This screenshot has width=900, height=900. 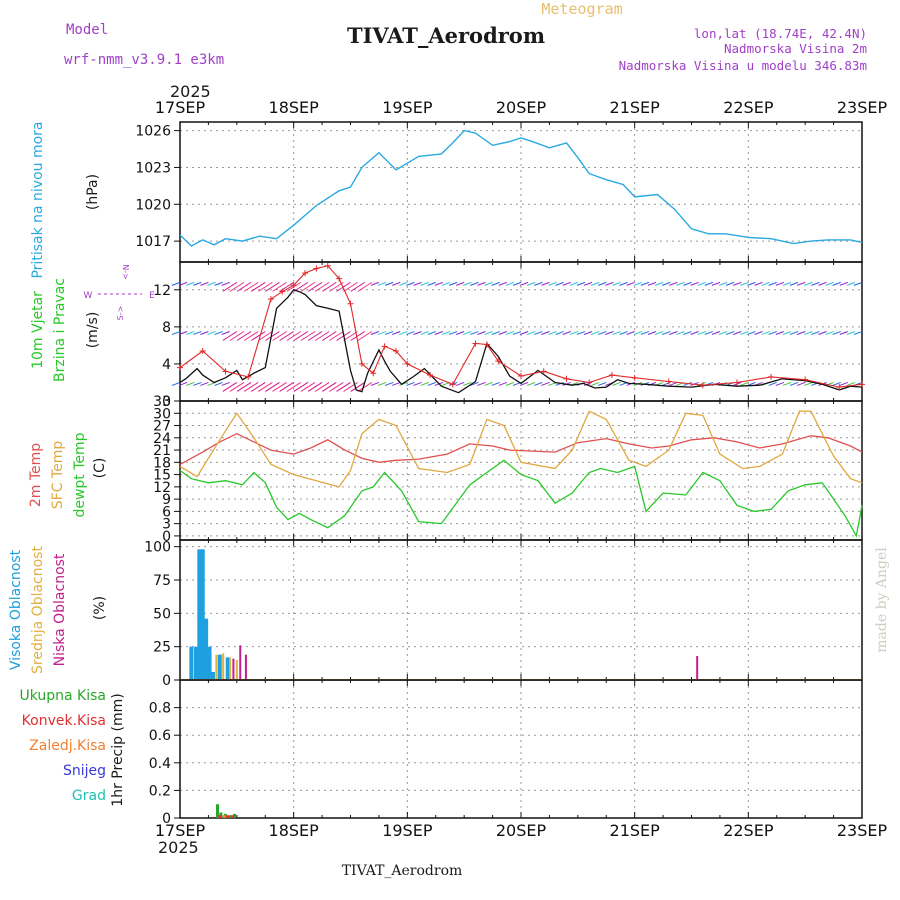 I want to click on wind-speed-line, so click(x=521, y=341).